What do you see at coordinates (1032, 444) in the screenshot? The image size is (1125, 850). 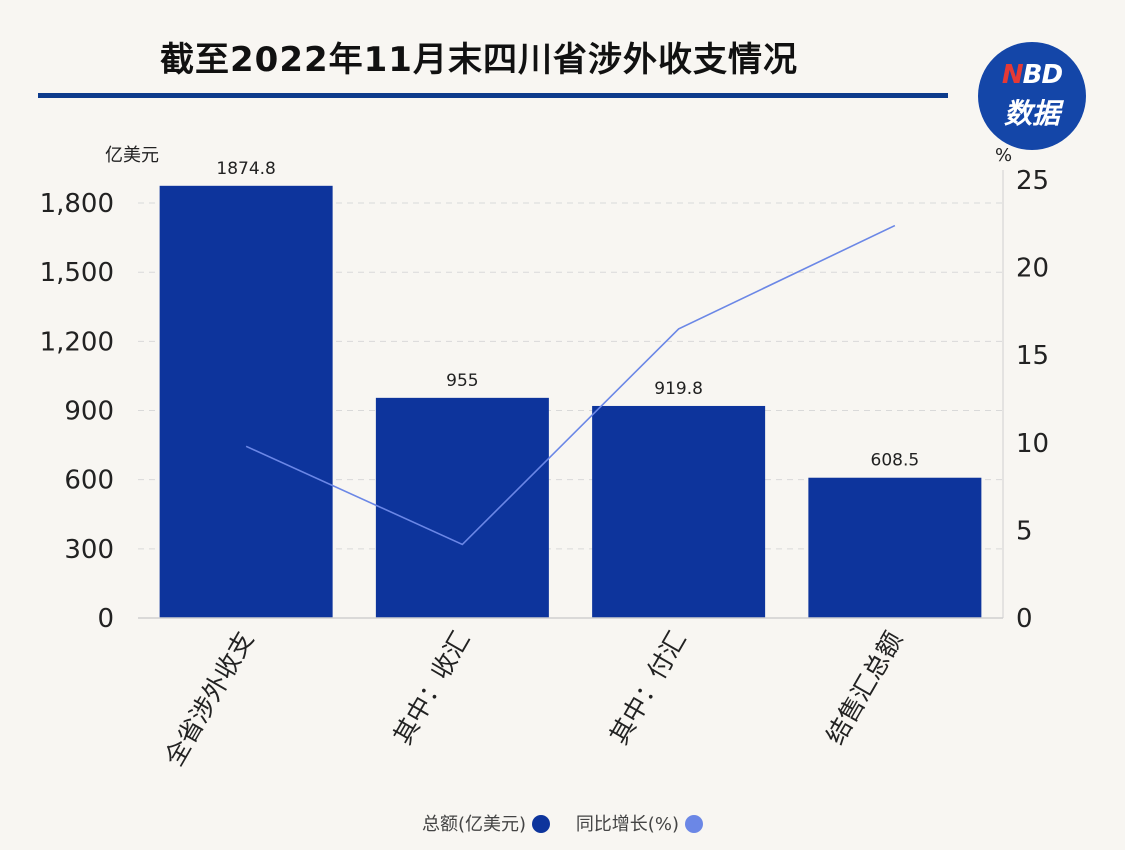 I see `y-right-tick-label: 10` at bounding box center [1032, 444].